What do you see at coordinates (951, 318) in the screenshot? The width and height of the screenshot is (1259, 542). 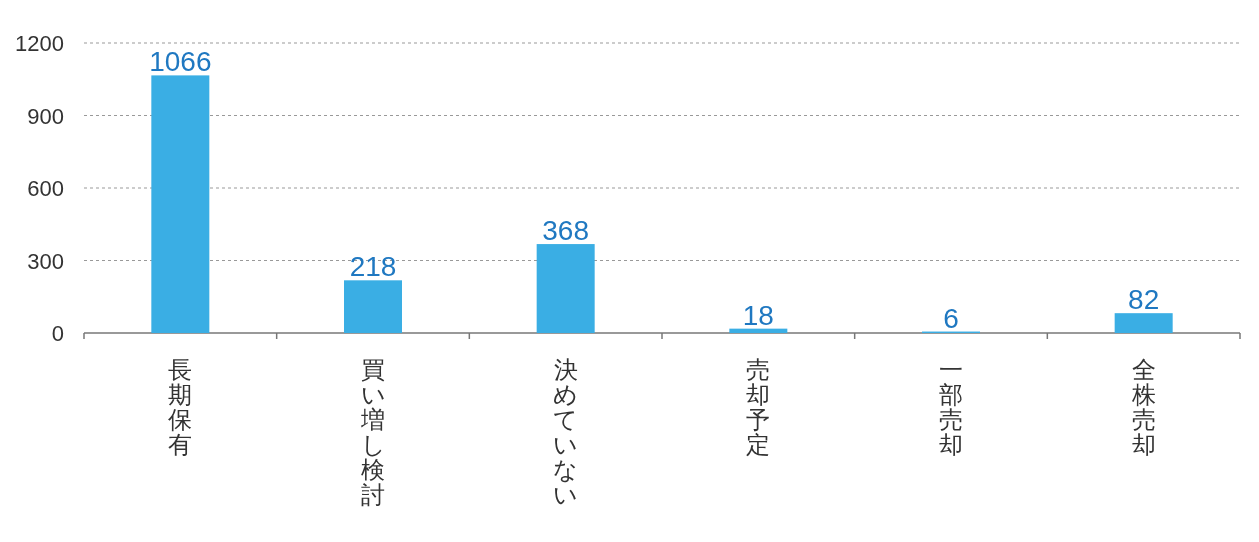 I see `data-label: 6` at bounding box center [951, 318].